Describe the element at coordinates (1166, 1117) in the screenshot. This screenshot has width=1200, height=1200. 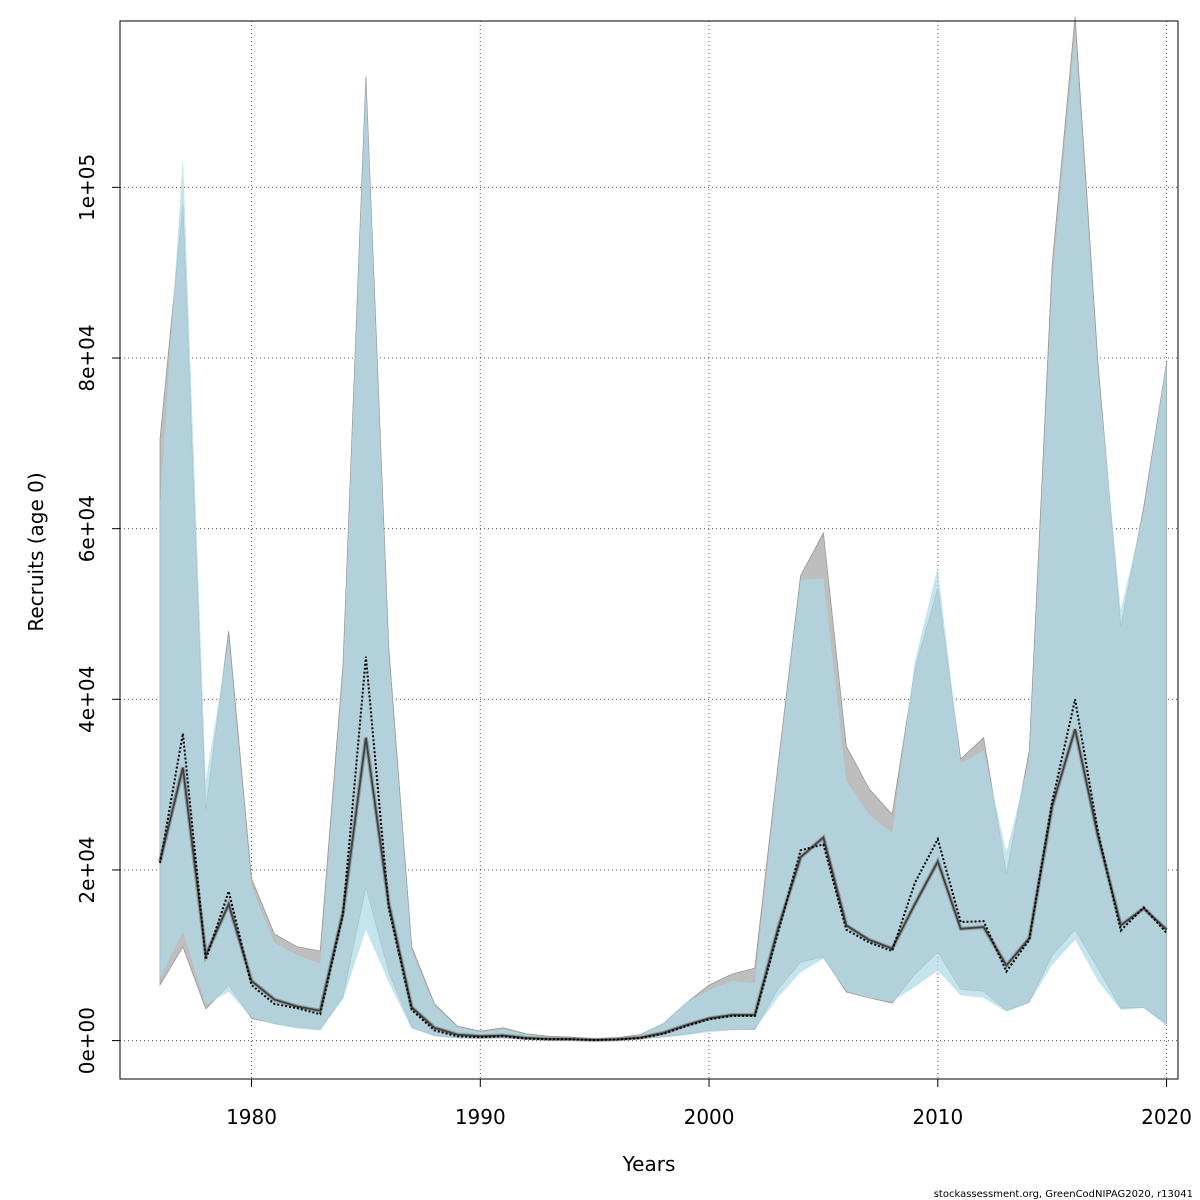
I see `x-tick-label-2020: 2020` at that location.